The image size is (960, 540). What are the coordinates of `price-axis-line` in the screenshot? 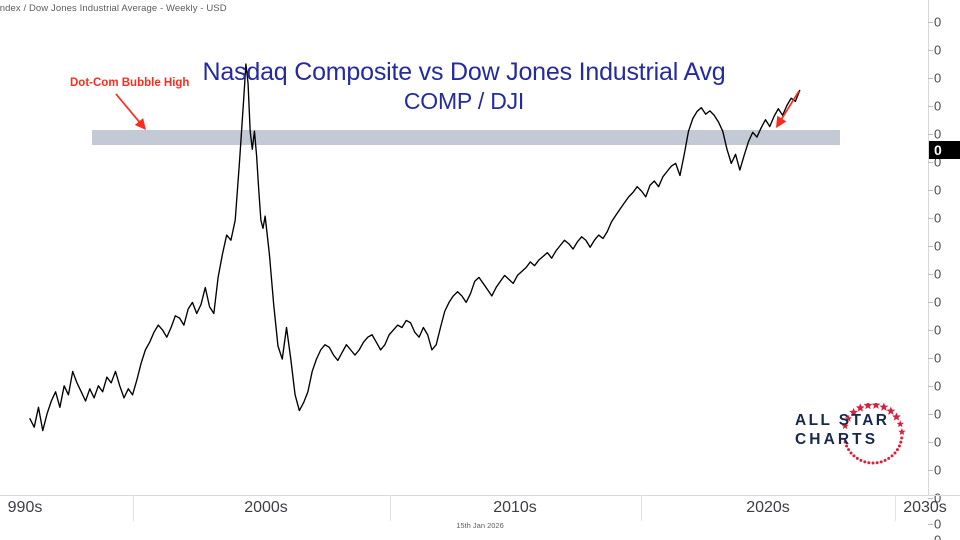 It's located at (928, 248).